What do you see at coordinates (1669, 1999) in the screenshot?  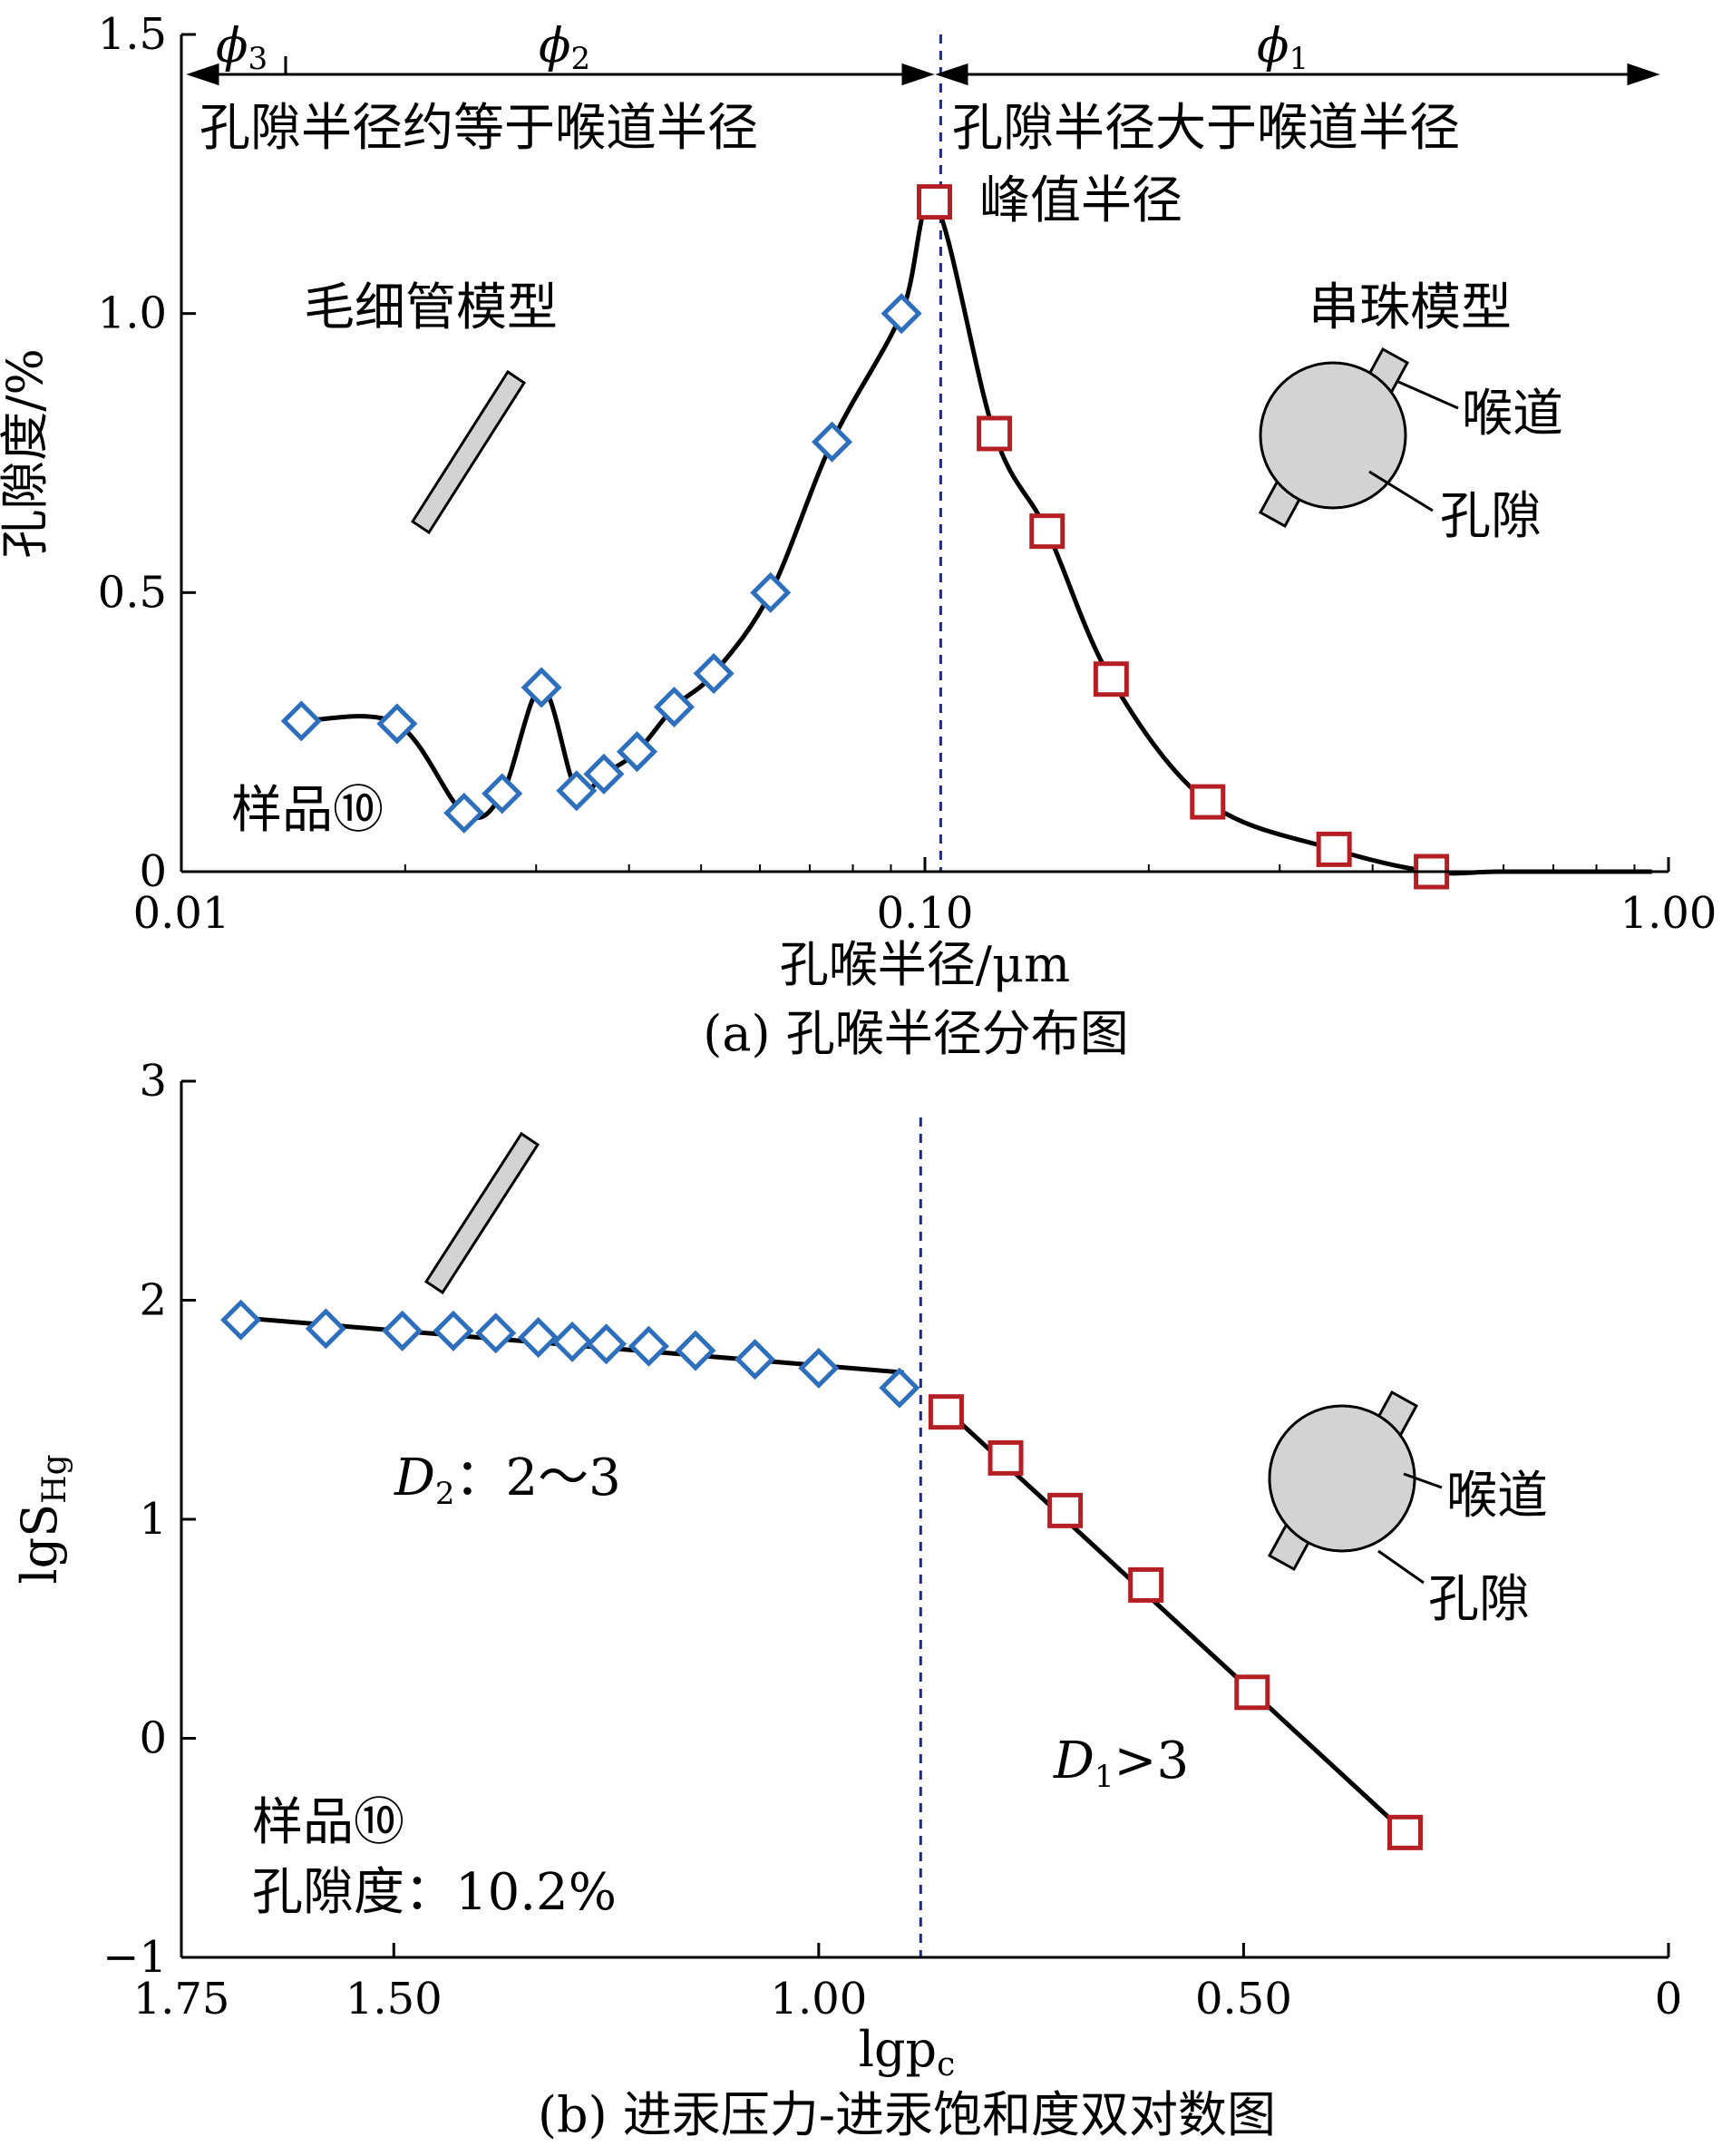 I see `b-x-tick-label: 0` at bounding box center [1669, 1999].